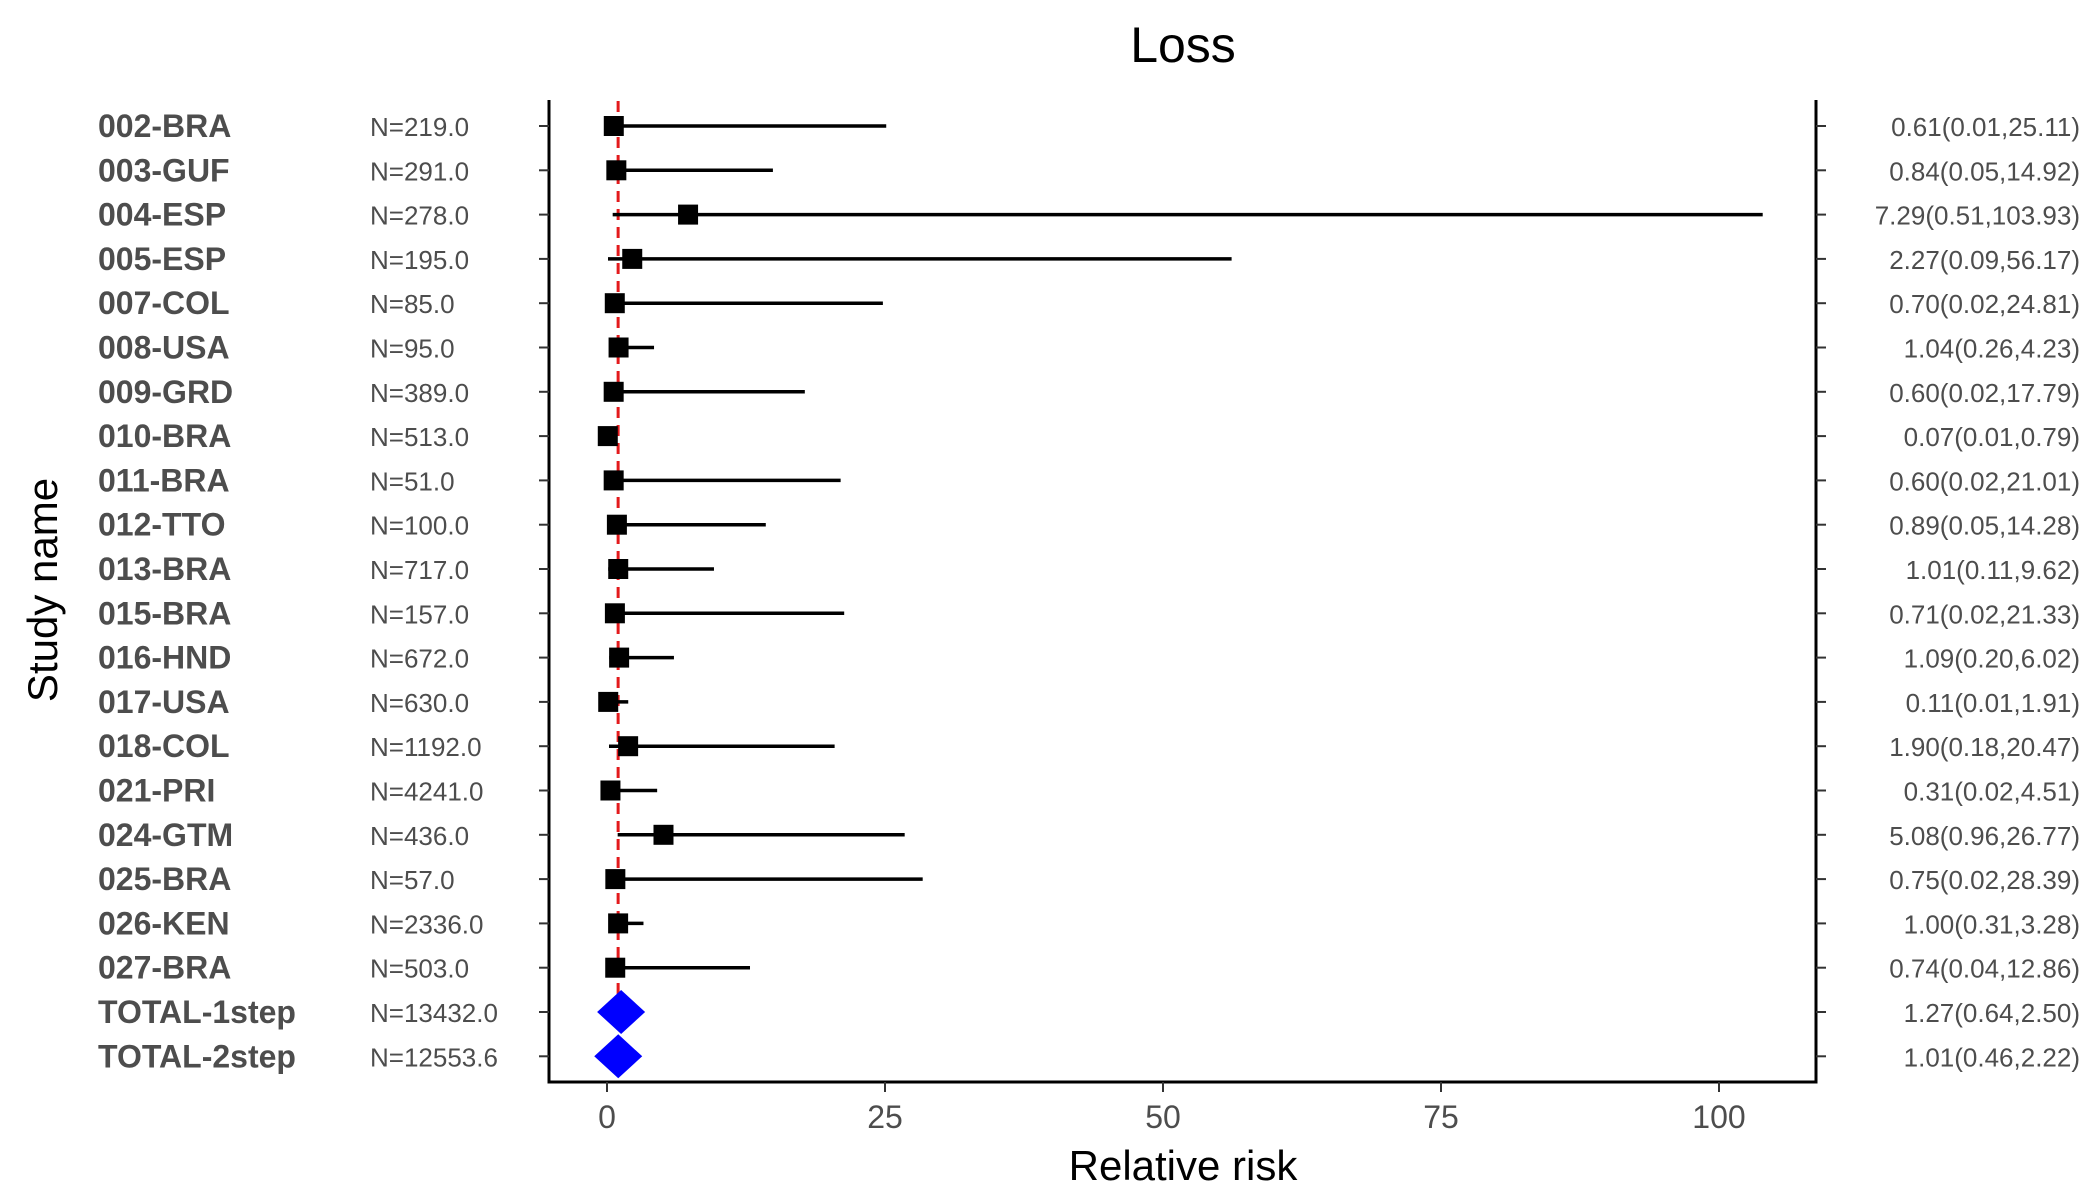 The width and height of the screenshot is (2100, 1200). What do you see at coordinates (1992, 1057) in the screenshot?
I see `estimate-ci-label: 1.01(0.46,2.22)` at bounding box center [1992, 1057].